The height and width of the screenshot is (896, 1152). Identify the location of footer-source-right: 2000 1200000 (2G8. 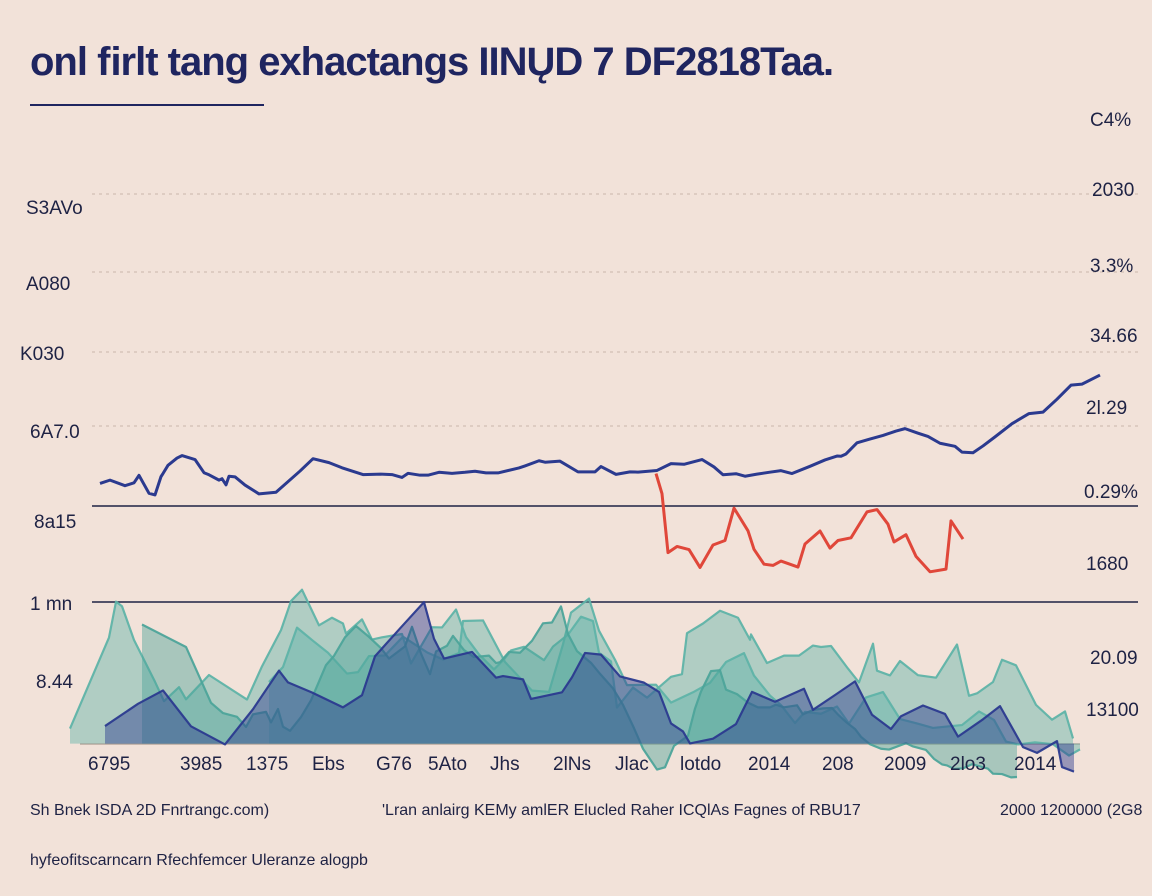
(1071, 810).